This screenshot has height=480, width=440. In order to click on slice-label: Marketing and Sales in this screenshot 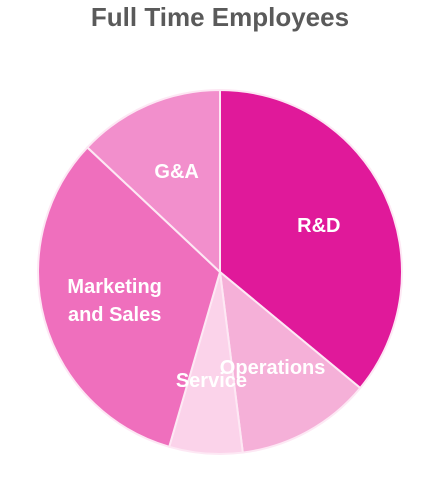, I will do `click(114, 300)`.